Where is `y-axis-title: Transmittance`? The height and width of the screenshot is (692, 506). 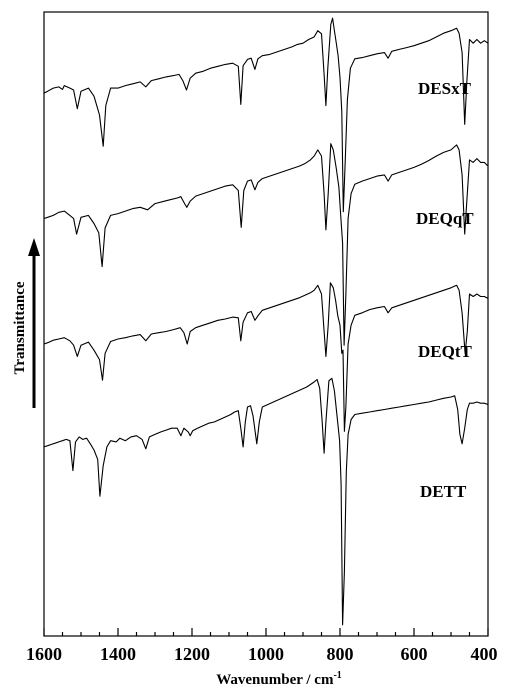 y-axis-title: Transmittance is located at coordinates (20, 327).